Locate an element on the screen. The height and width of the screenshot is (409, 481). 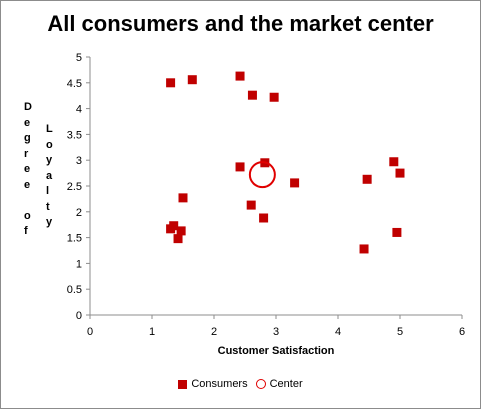
y-tick-label: 2.5 is located at coordinates (74, 187).